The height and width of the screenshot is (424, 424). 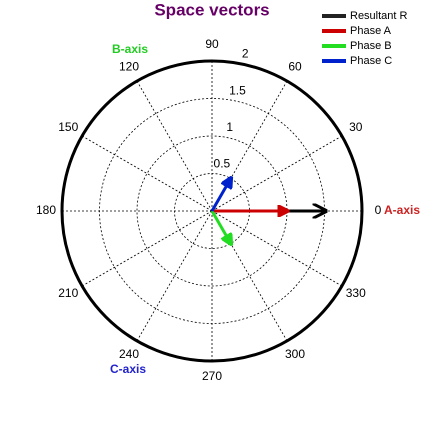 I want to click on legend-label: Resultant R, so click(x=379, y=16).